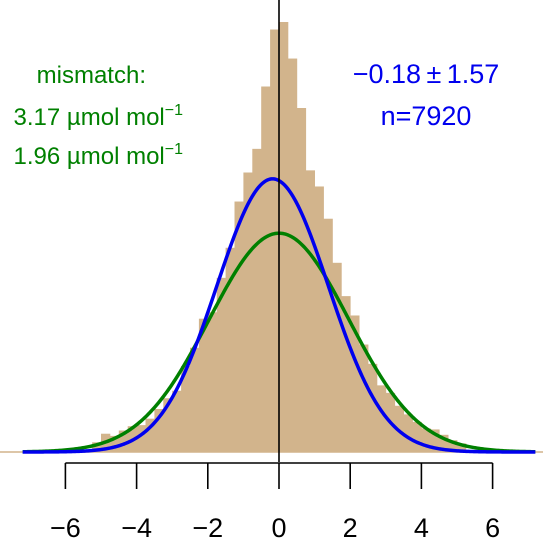 This screenshot has height=539, width=543. Describe the element at coordinates (421, 526) in the screenshot. I see `x-tick-label: 4` at that location.